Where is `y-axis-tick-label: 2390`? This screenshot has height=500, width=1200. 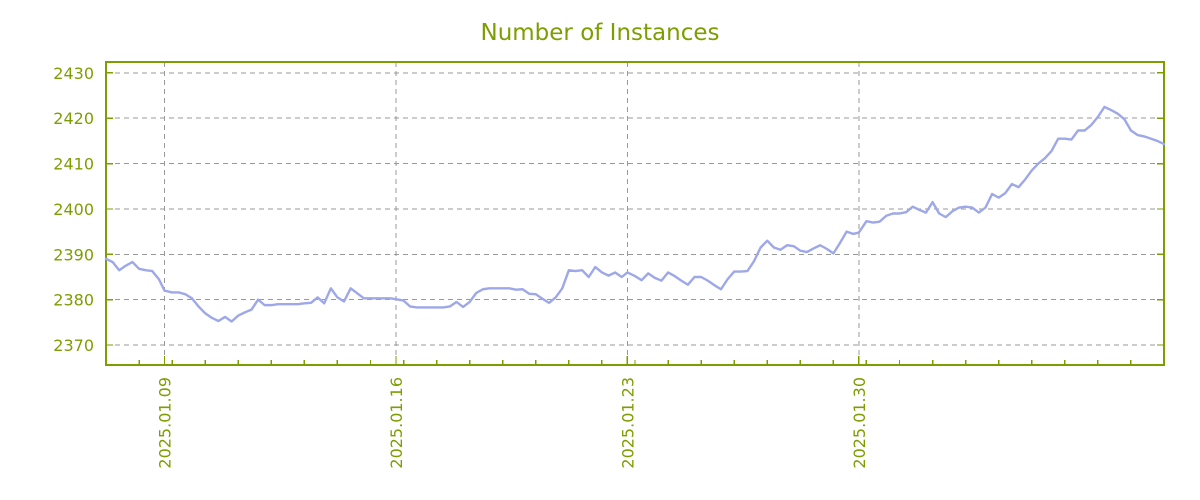 y-axis-tick-label: 2390 is located at coordinates (73, 254).